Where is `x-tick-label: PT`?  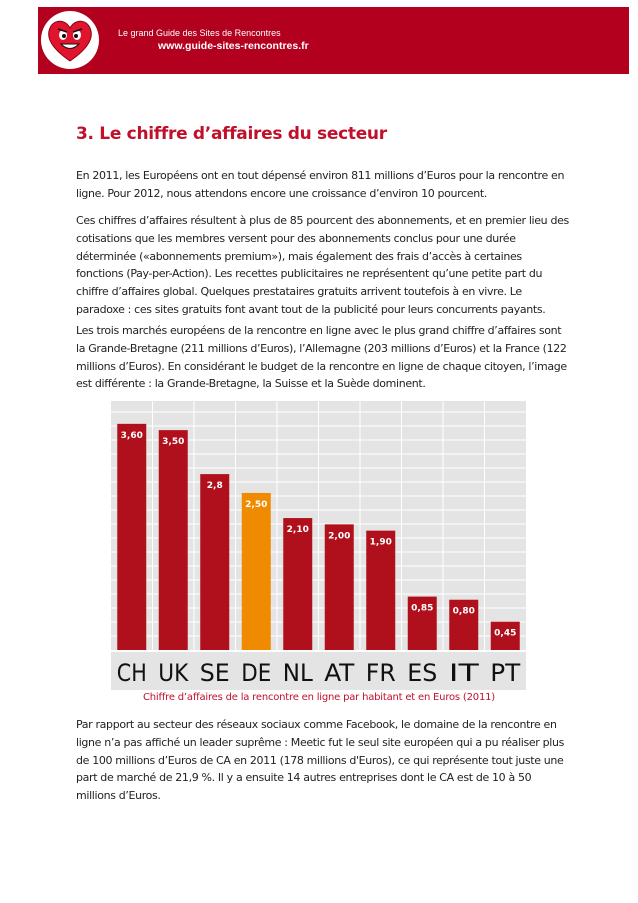
x-tick-label: PT is located at coordinates (505, 673).